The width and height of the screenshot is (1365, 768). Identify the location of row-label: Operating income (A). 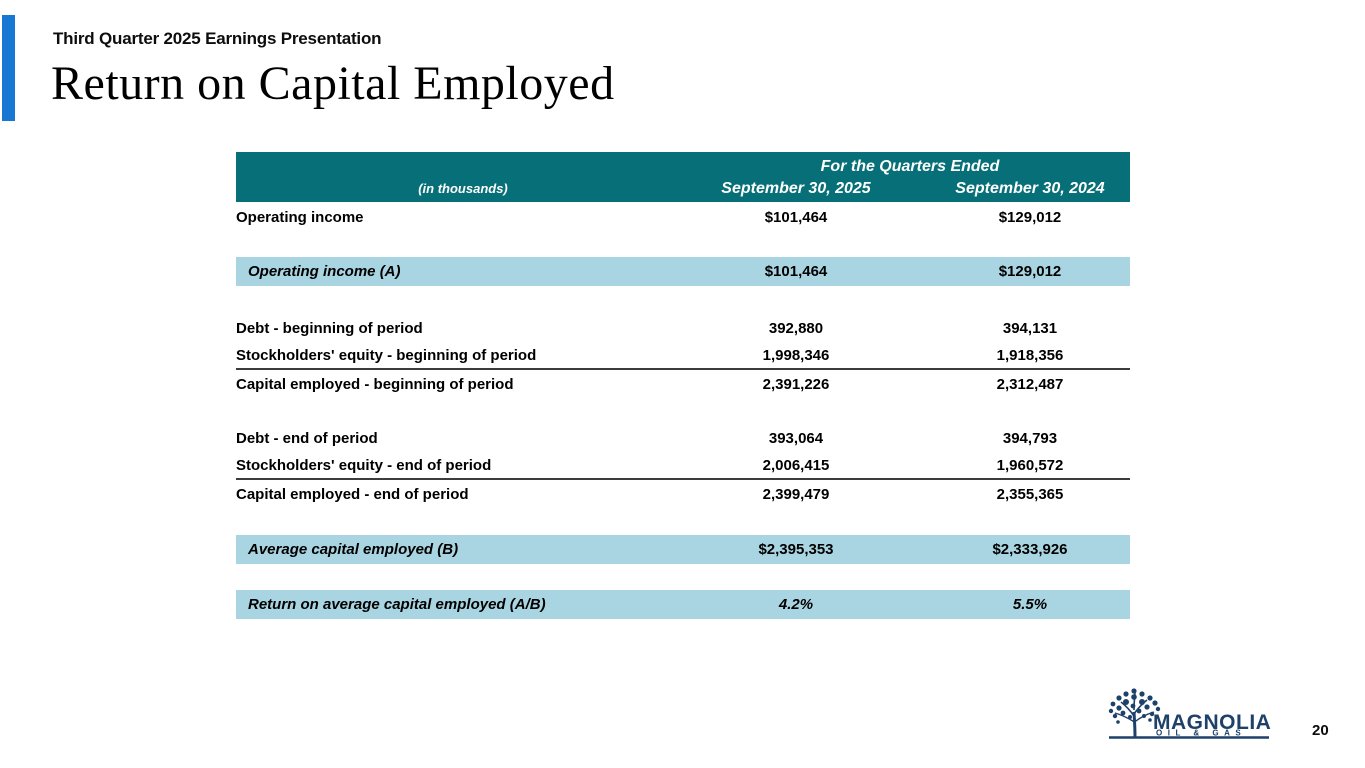
(324, 271).